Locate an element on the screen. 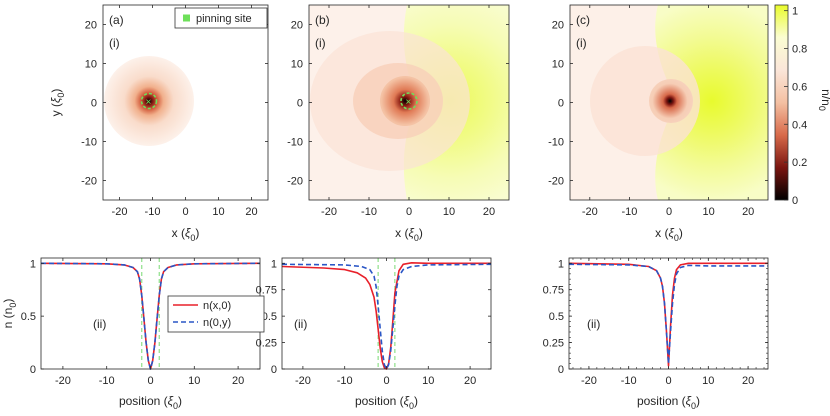 The width and height of the screenshot is (830, 416). xtick-label-heat-a-2: 0 is located at coordinates (185, 212).